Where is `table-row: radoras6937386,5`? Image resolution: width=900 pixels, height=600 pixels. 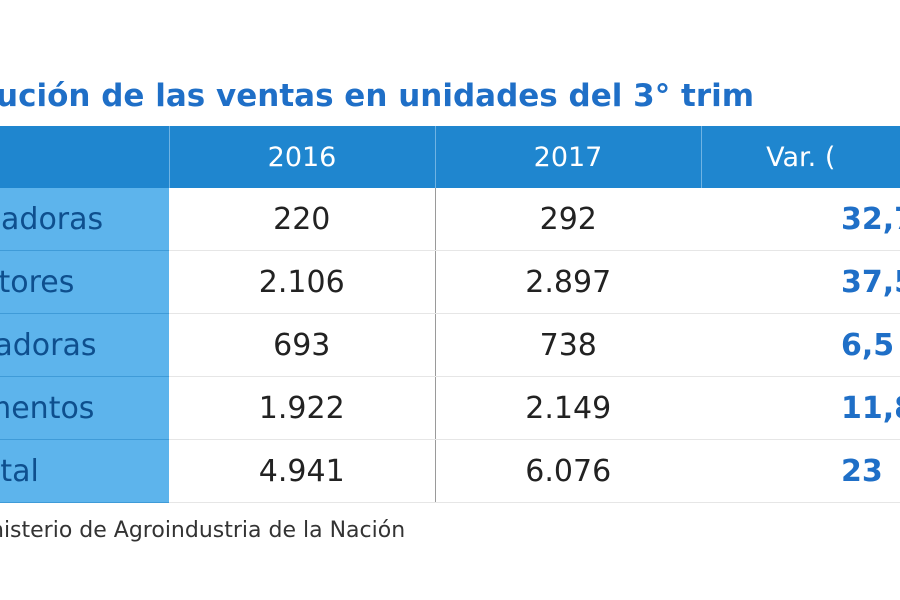
table-row: radoras6937386,5 is located at coordinates (450, 345).